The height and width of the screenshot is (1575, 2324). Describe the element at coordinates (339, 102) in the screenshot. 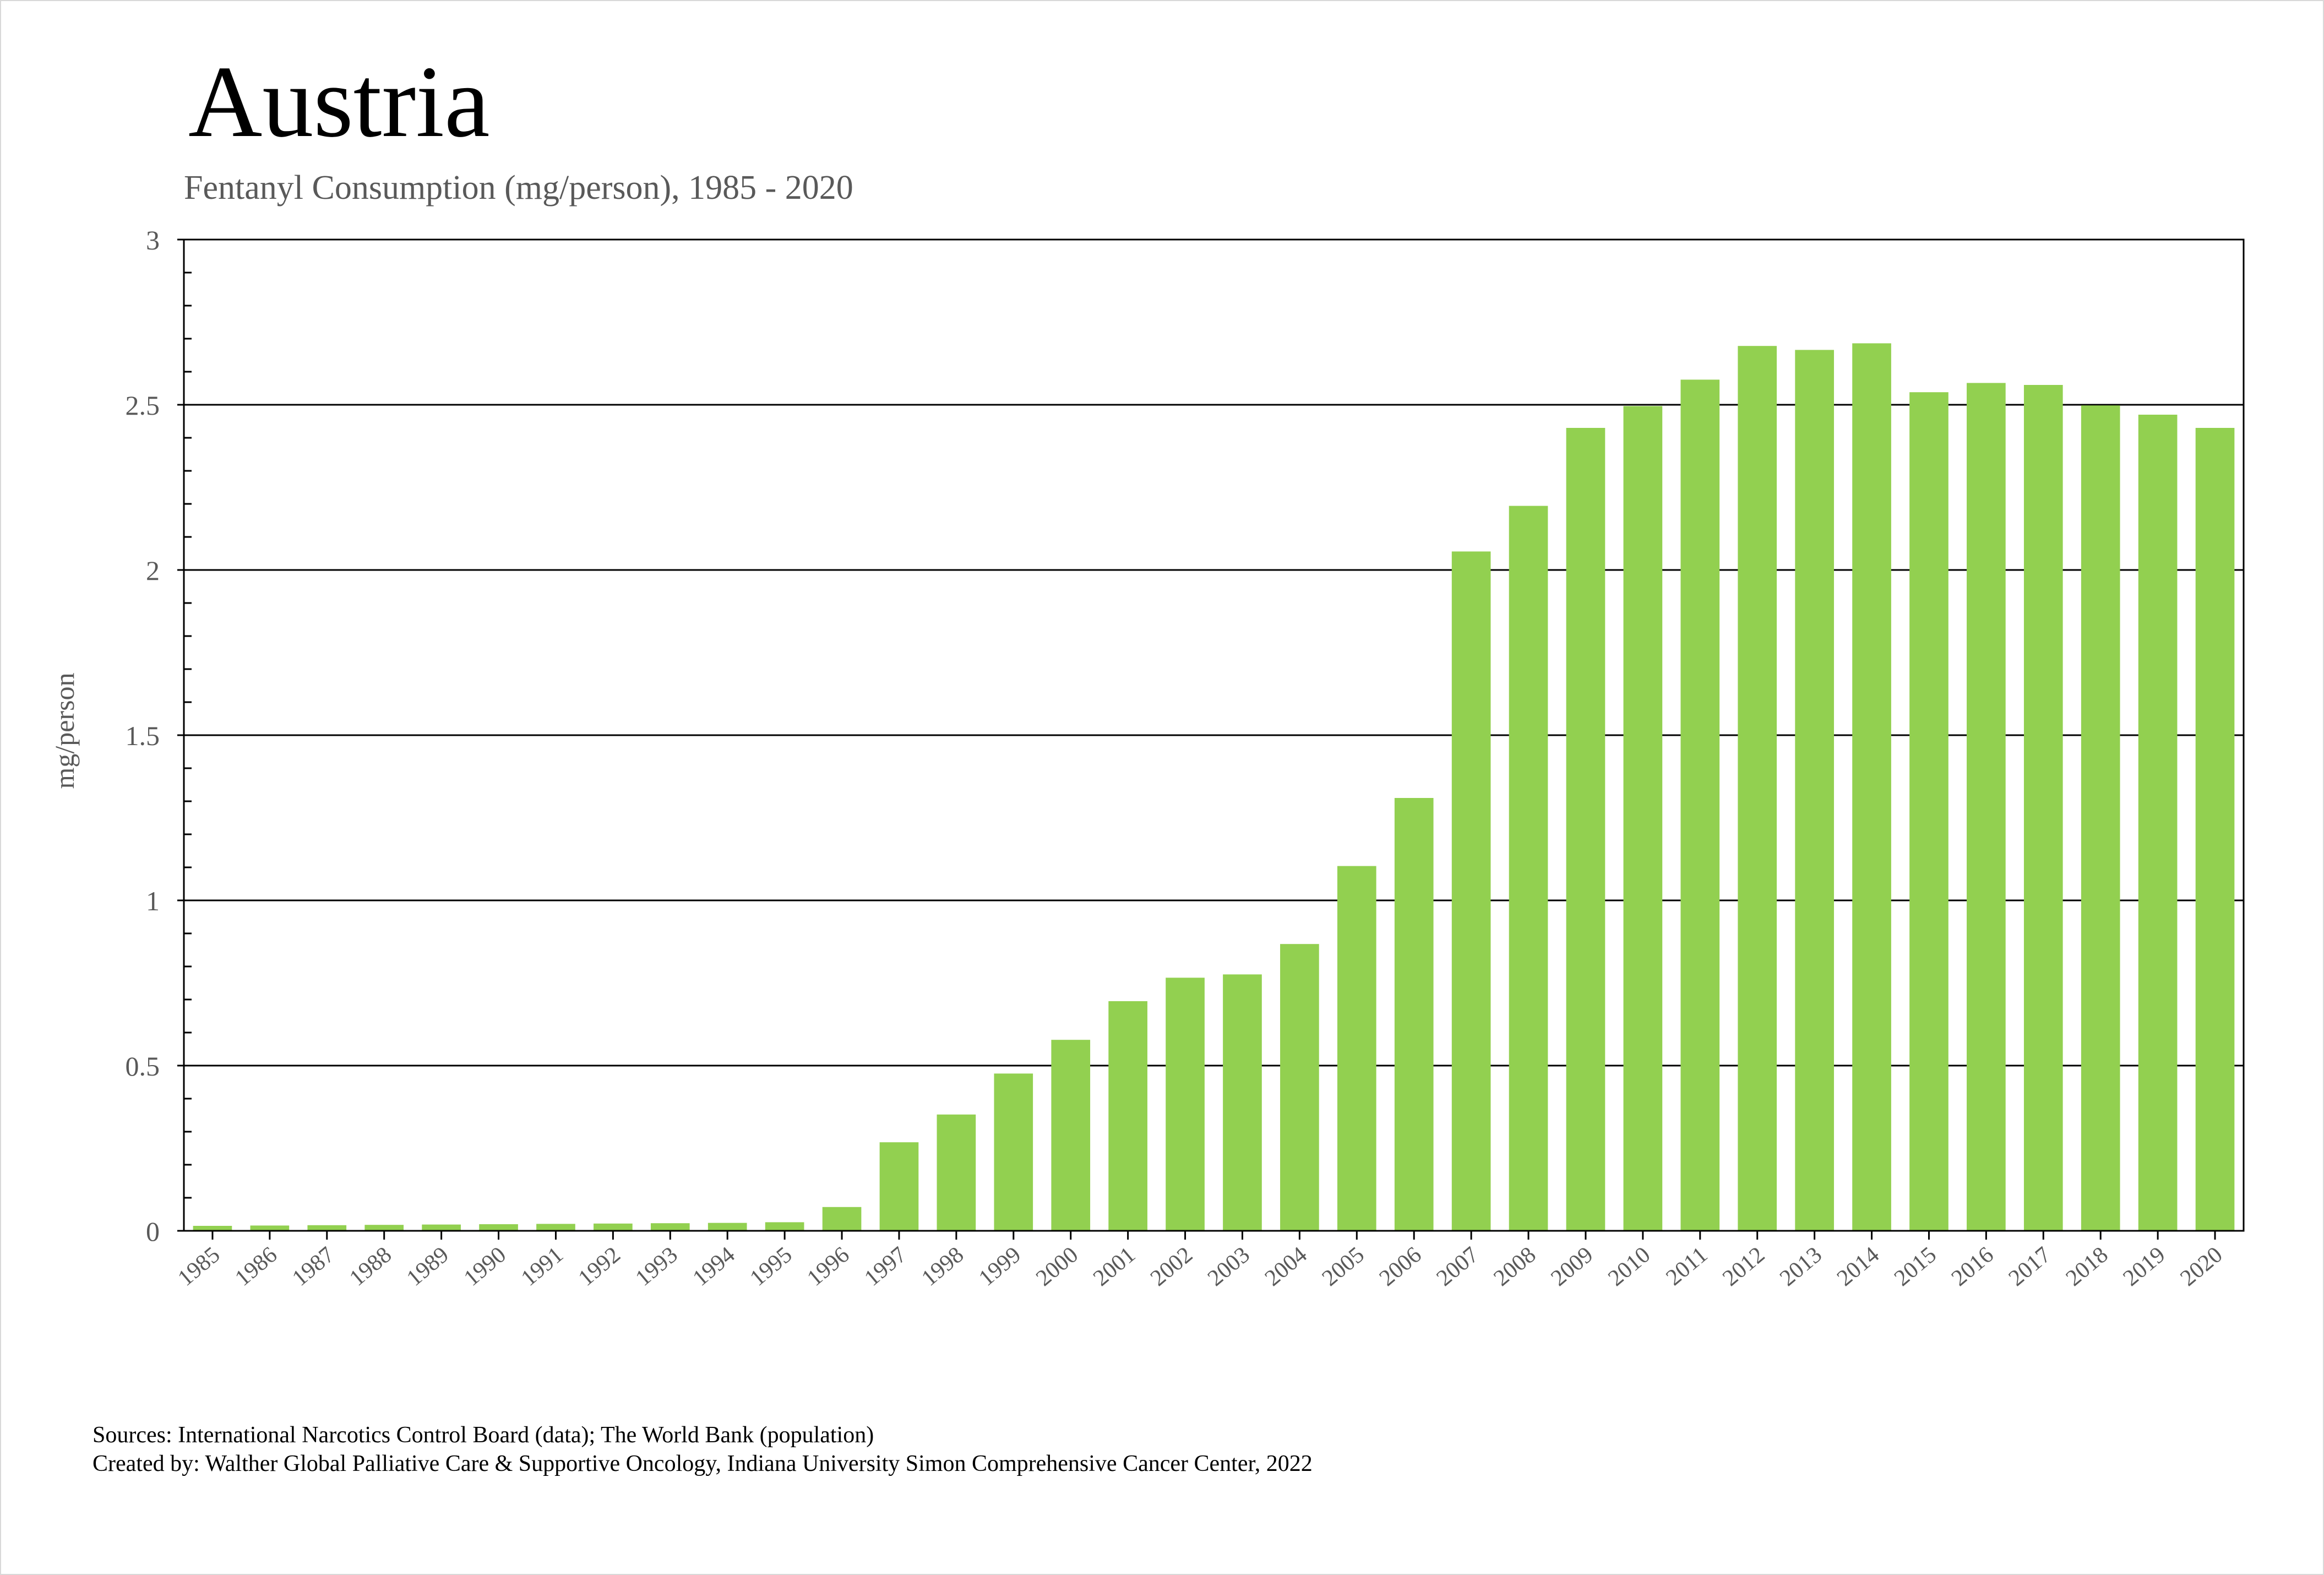

I see `chart-title: Austria` at that location.